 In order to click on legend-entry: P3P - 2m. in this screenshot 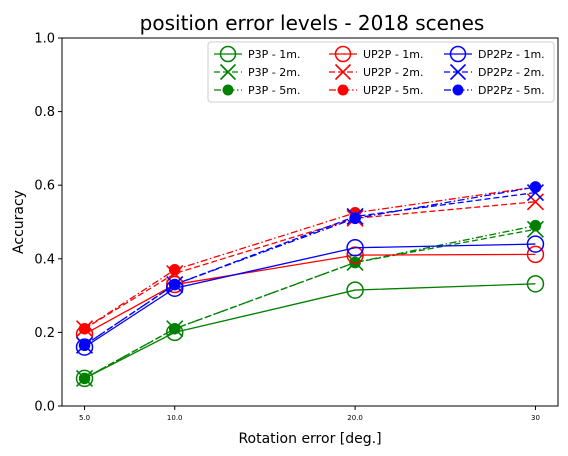, I will do `click(257, 72)`.